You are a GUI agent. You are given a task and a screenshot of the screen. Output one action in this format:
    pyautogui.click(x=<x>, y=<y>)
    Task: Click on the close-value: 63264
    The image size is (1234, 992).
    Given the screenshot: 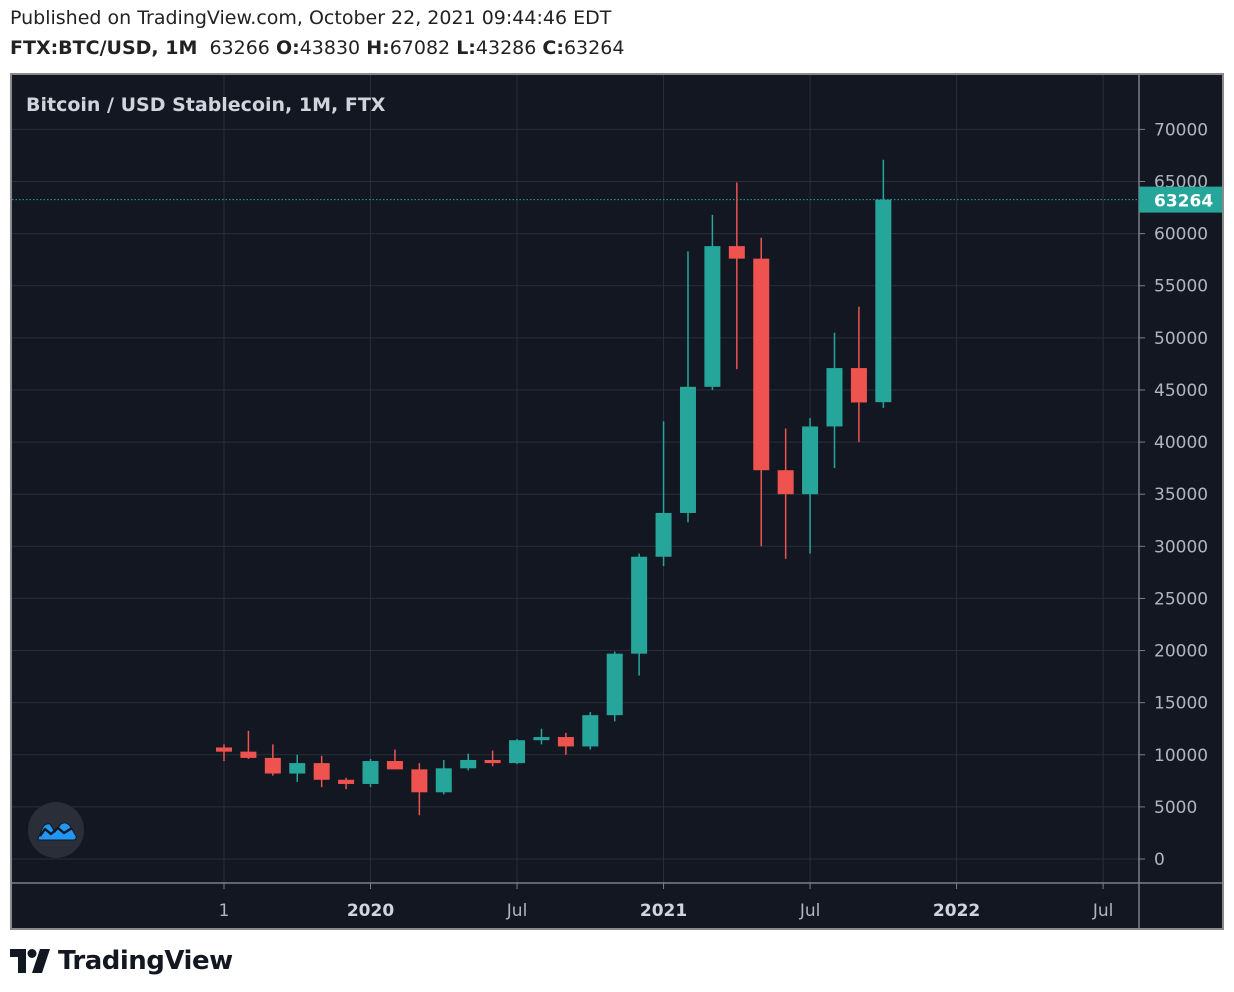 What is the action you would take?
    pyautogui.click(x=594, y=48)
    